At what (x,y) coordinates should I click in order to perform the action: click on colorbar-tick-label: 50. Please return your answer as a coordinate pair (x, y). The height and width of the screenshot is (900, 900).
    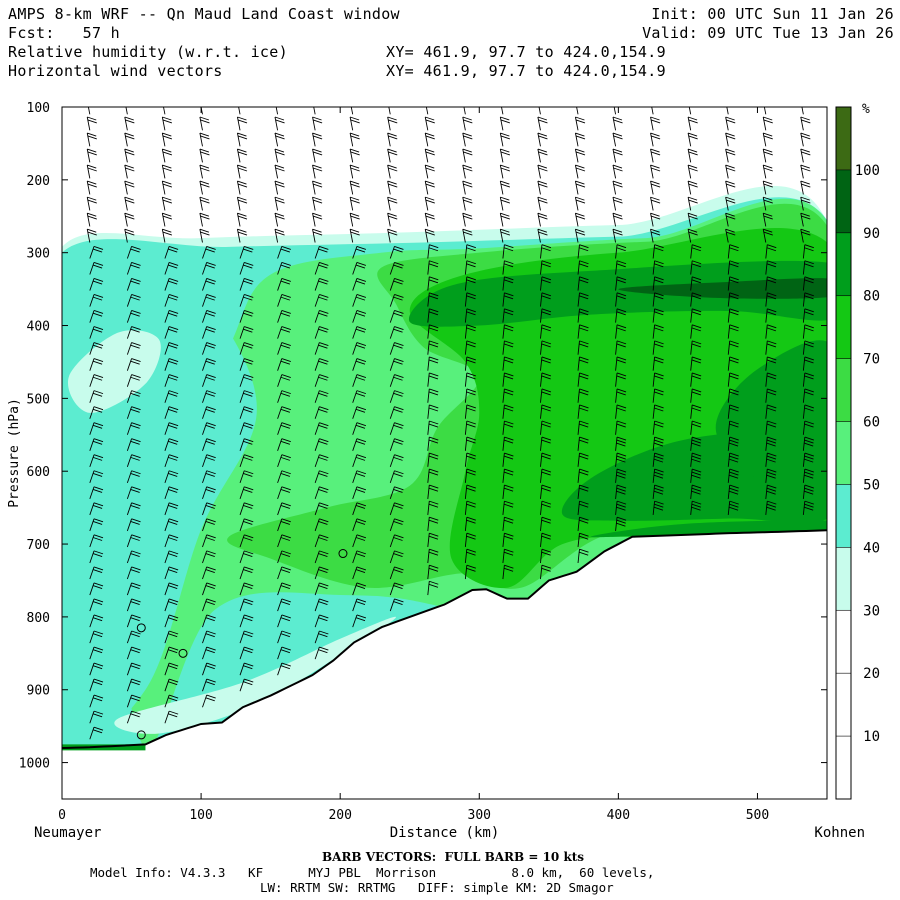
    Looking at the image, I should click on (871, 485).